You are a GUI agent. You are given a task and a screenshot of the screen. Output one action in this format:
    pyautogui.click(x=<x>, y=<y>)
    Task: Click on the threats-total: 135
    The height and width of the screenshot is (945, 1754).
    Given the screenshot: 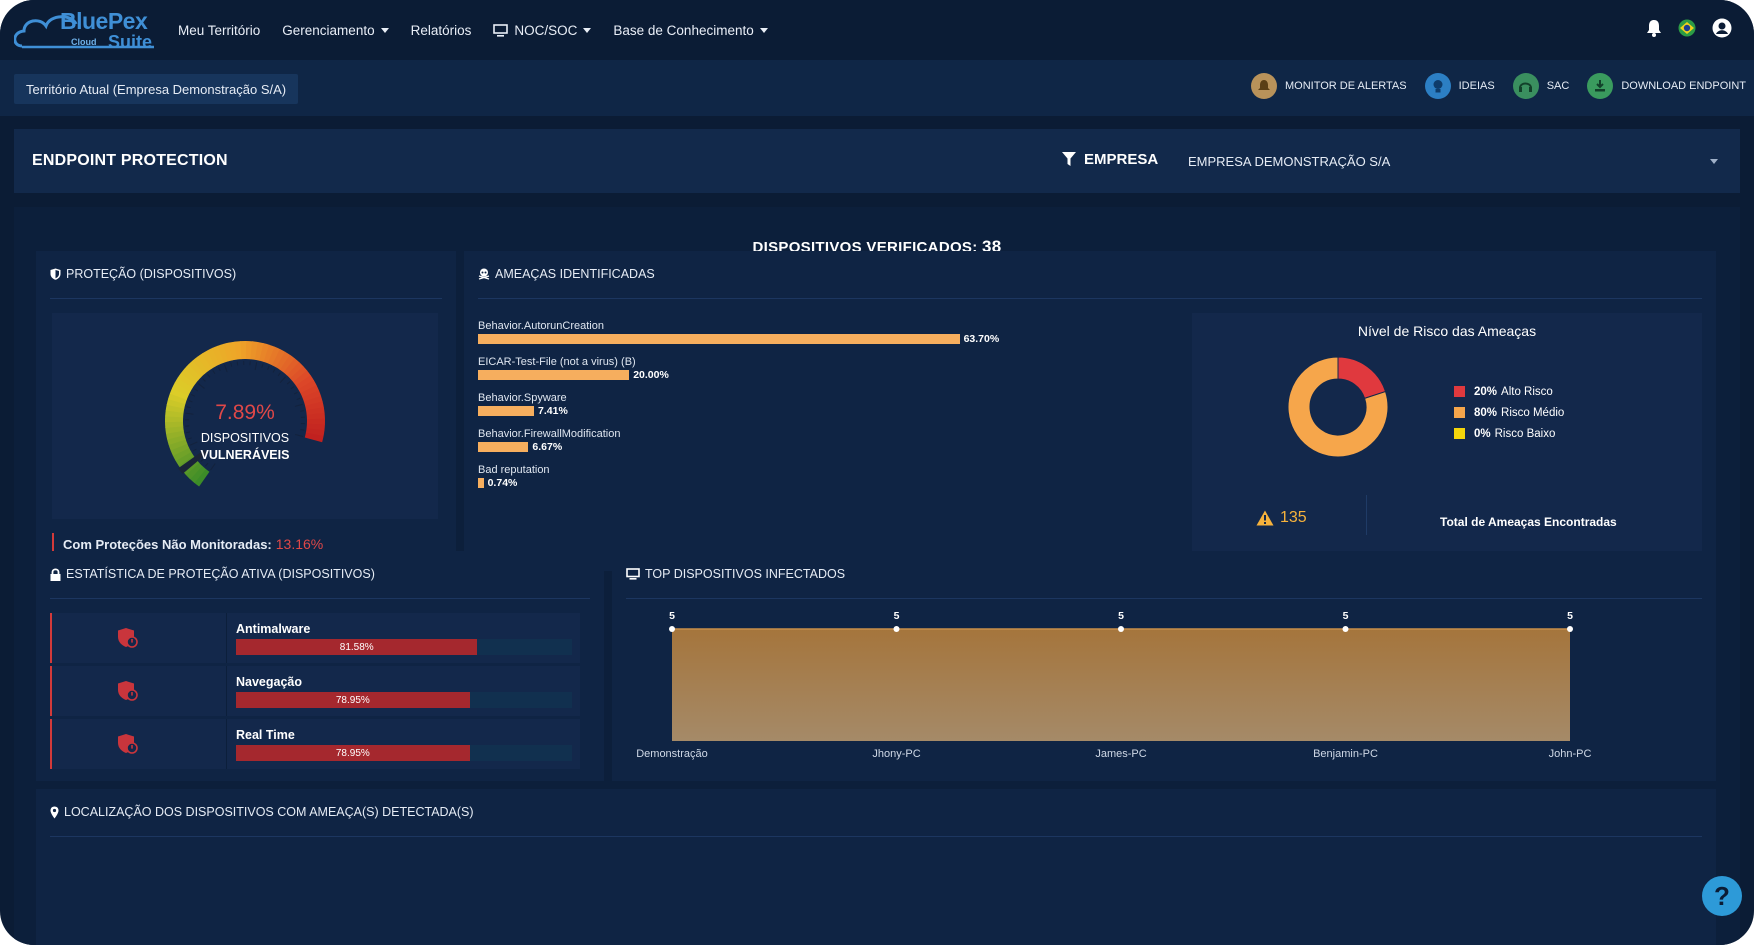 What is the action you would take?
    pyautogui.click(x=1281, y=518)
    